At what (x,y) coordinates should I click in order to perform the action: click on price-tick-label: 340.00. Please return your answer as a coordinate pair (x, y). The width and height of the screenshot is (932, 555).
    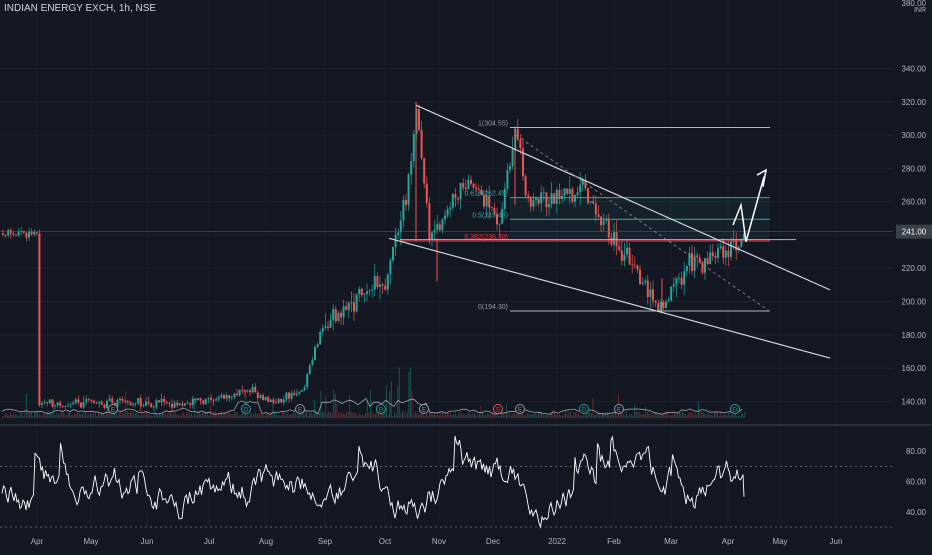
    Looking at the image, I should click on (914, 69).